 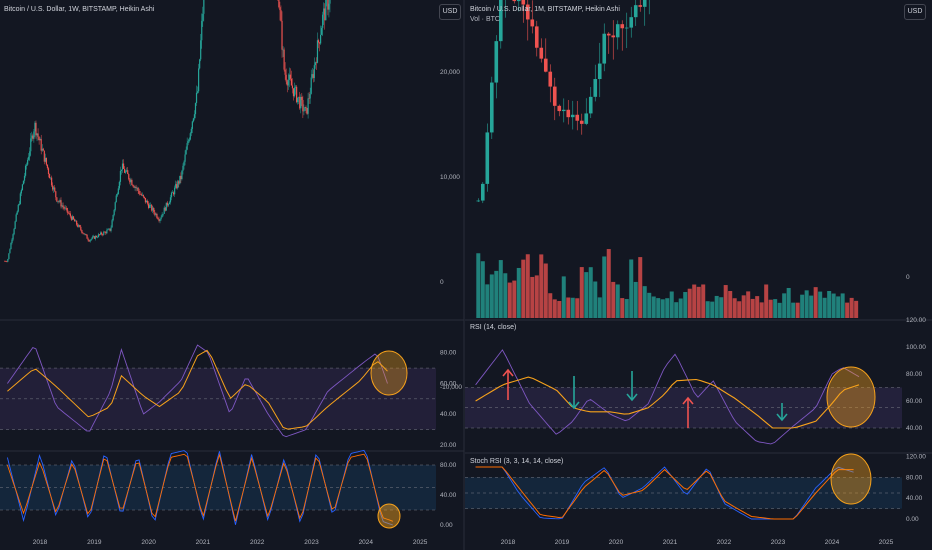 I want to click on left-time-axis-label: 2019, so click(x=94, y=542).